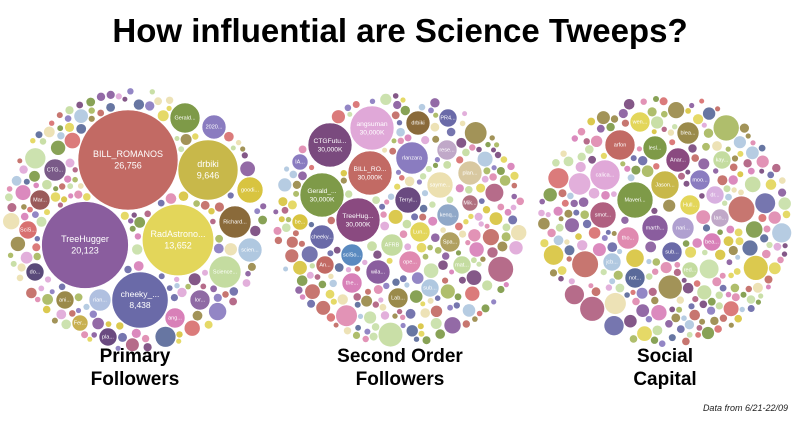 This screenshot has width=800, height=421. I want to click on bubble-value-label: 30,000K, so click(370, 177).